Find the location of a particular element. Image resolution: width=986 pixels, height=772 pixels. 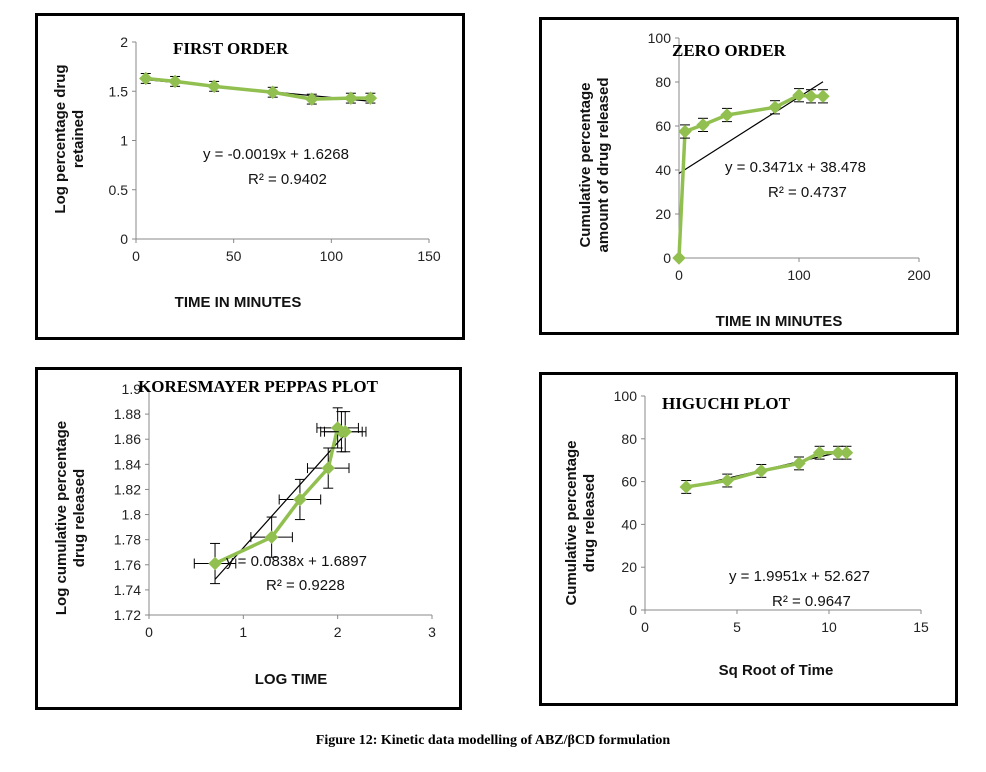

x-tick-label: 1 is located at coordinates (243, 632).